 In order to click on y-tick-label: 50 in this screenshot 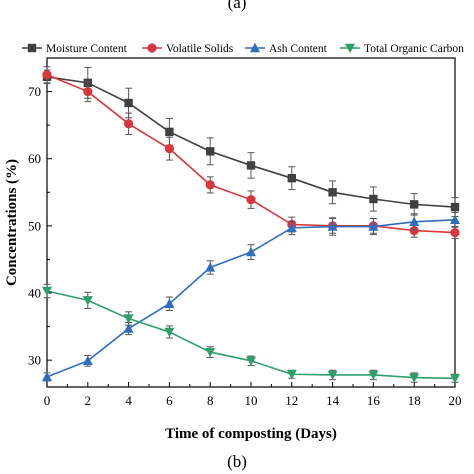, I will do `click(34, 225)`.